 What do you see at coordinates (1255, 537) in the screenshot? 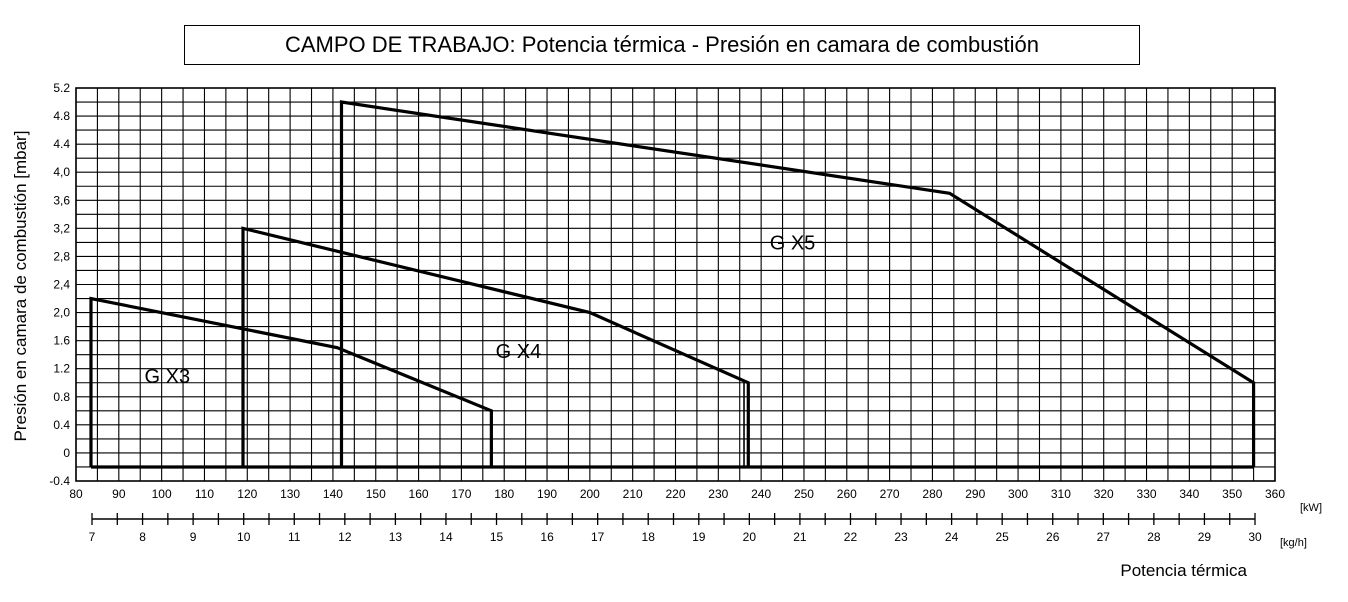
I see `kgh-tick-label: 30` at bounding box center [1255, 537].